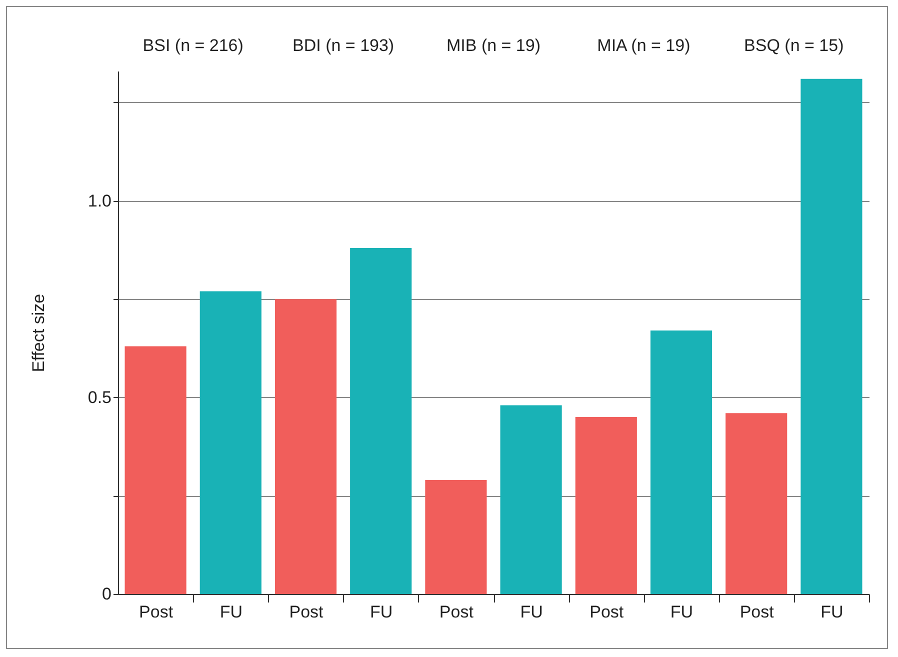  I want to click on text: BDI (n = 193), so click(343, 45).